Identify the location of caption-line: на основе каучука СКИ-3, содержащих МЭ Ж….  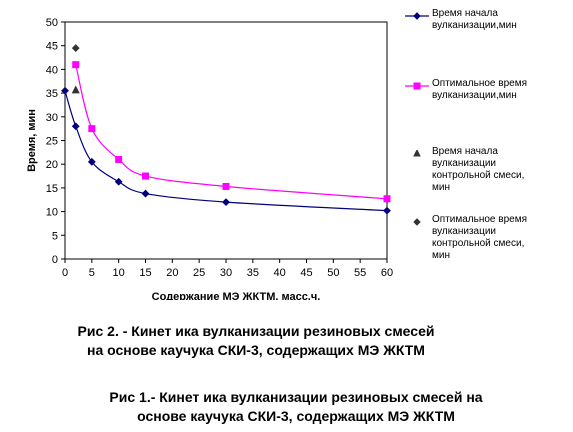
(256, 350).